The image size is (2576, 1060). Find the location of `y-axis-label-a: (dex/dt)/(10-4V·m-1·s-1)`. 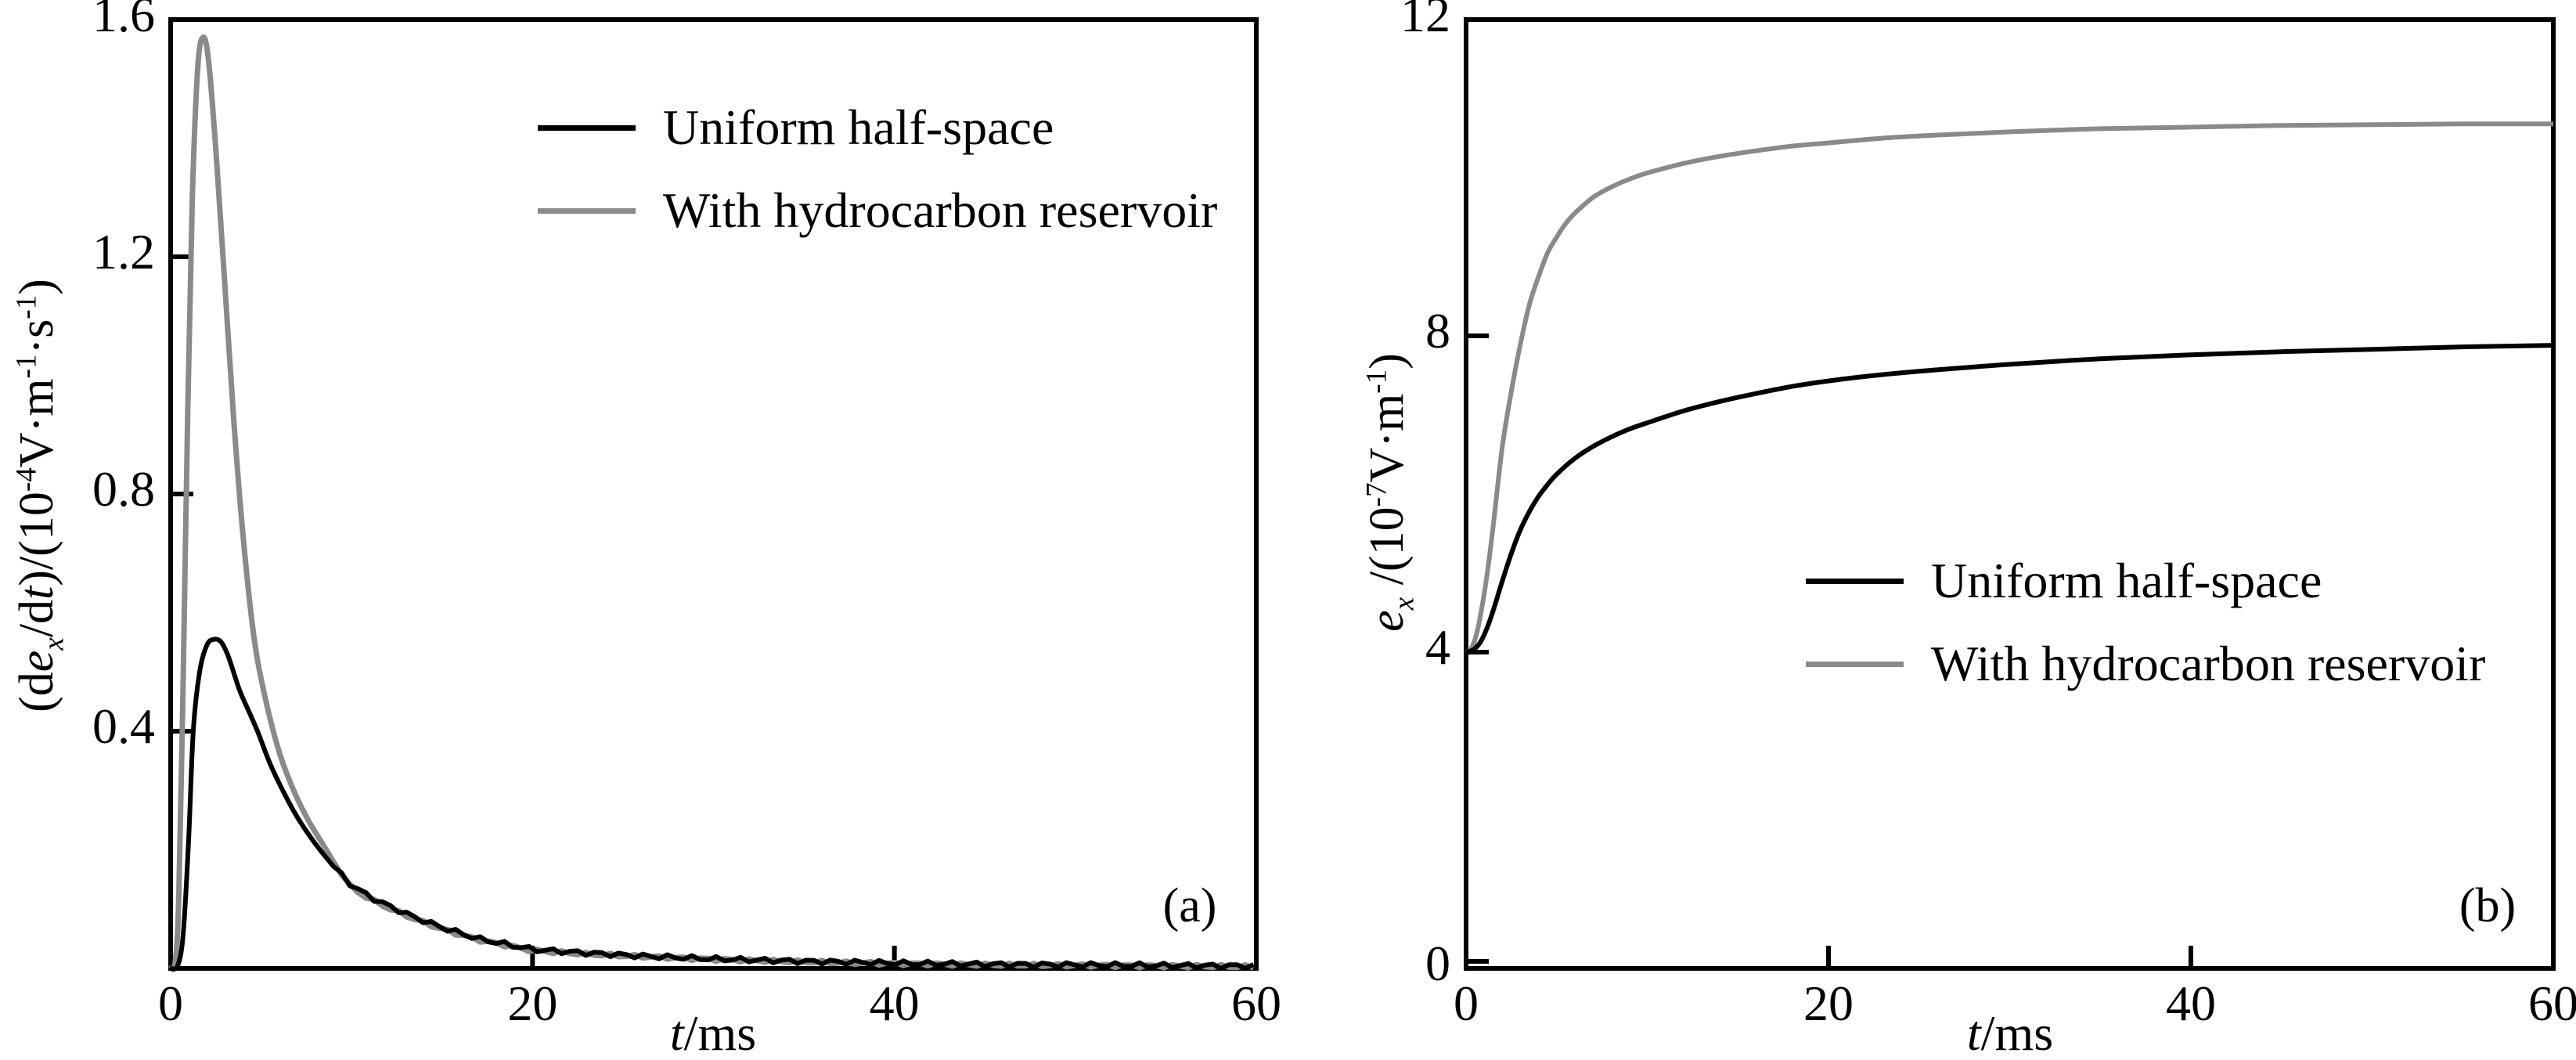

y-axis-label-a: (dex/dt)/(10-4V·m-1·s-1) is located at coordinates (40, 496).